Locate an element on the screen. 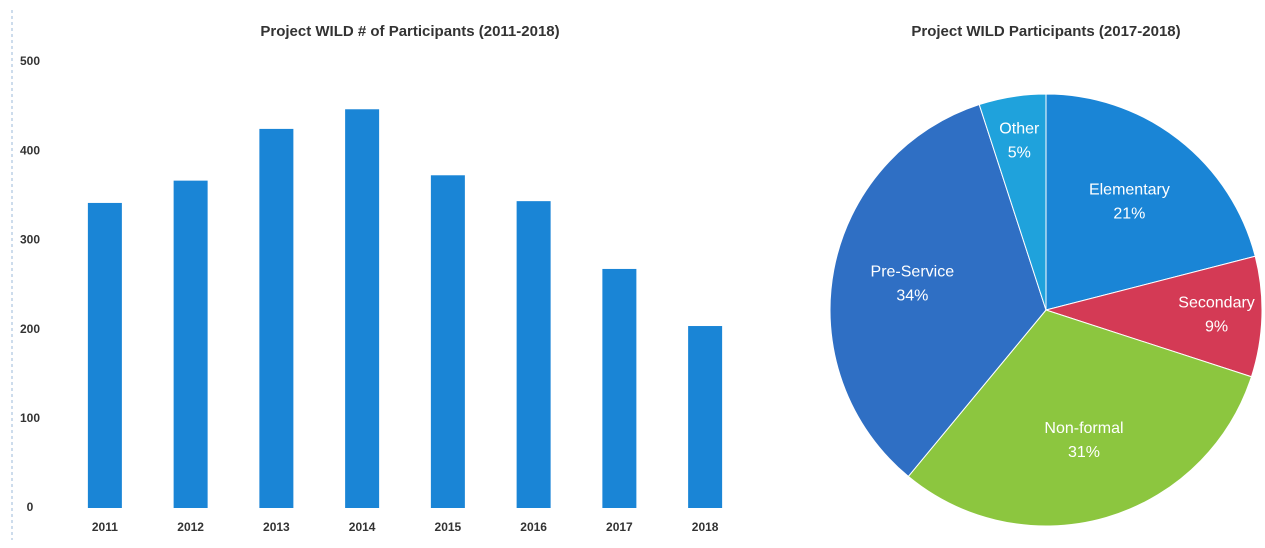 This screenshot has height=548, width=1265. x-tick-label: 2016 is located at coordinates (533, 527).